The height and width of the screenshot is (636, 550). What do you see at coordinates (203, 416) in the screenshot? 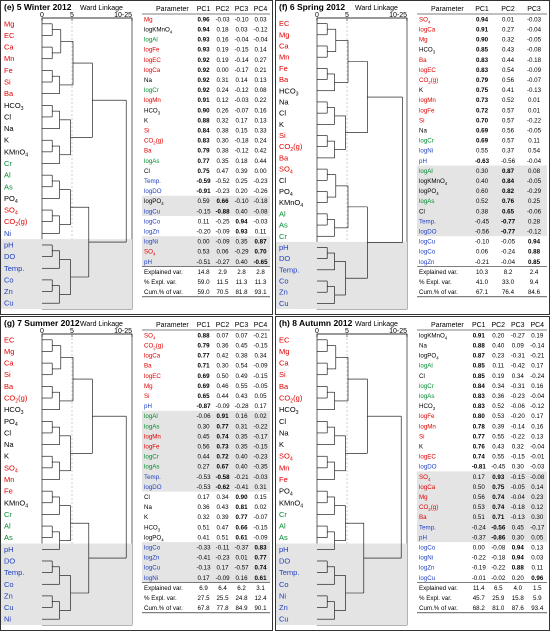
I see `table-loading: -0.06` at bounding box center [203, 416].